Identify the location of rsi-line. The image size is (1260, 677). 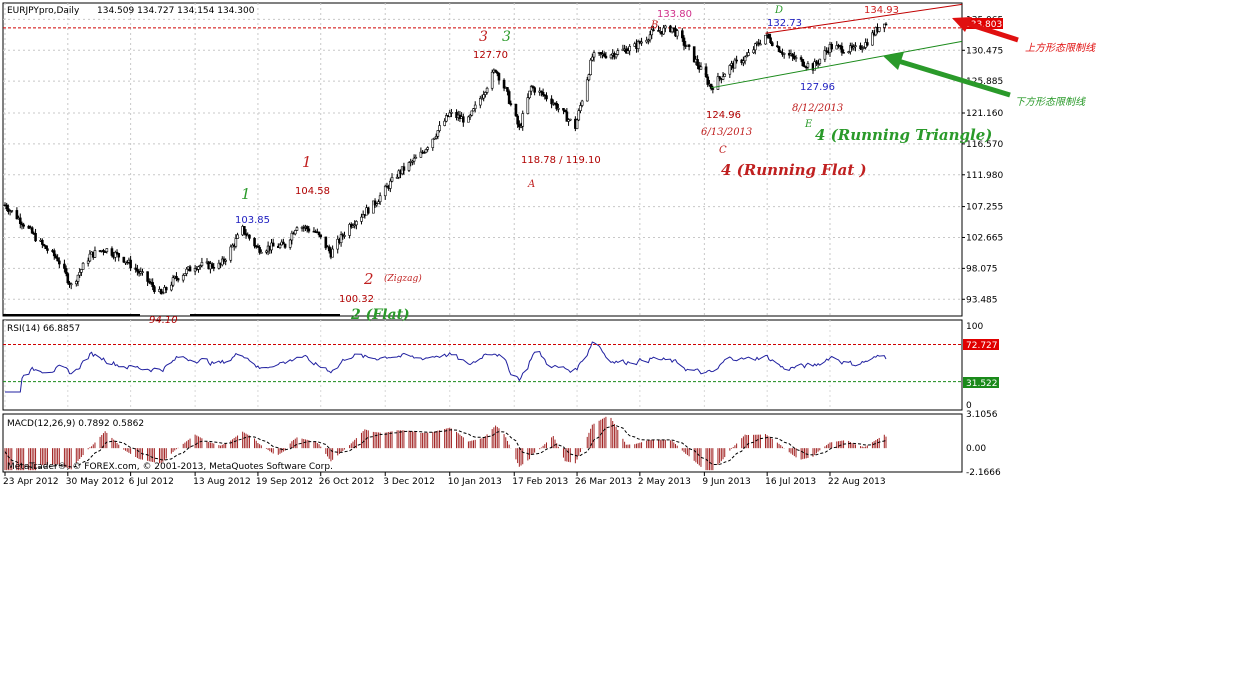
(446, 367).